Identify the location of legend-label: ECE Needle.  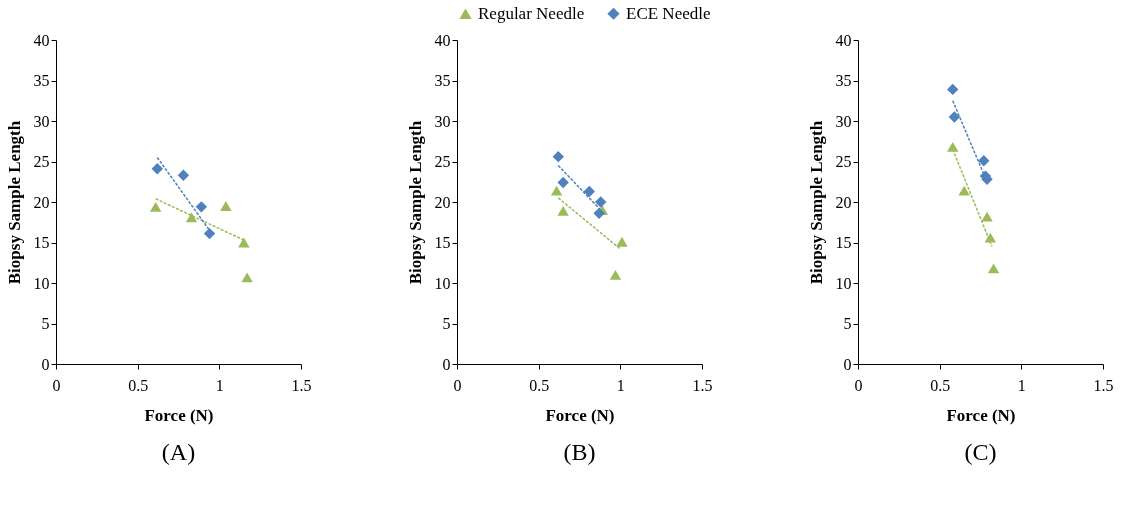
(668, 13).